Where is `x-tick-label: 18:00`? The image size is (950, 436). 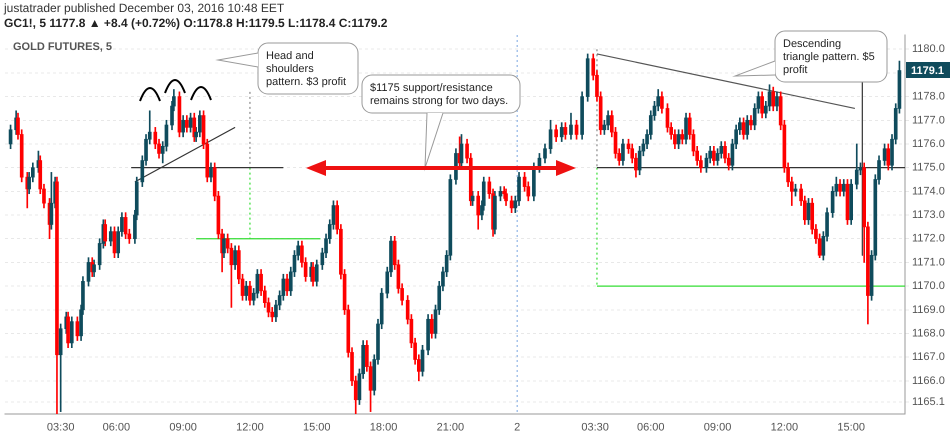 x-tick-label: 18:00 is located at coordinates (384, 428).